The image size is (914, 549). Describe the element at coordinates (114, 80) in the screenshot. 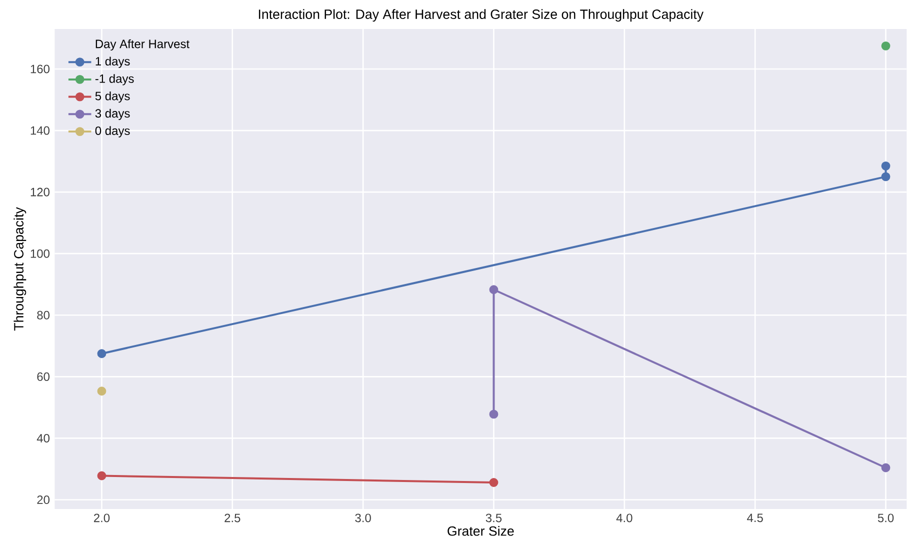

I see `legend-label: -1 days` at that location.